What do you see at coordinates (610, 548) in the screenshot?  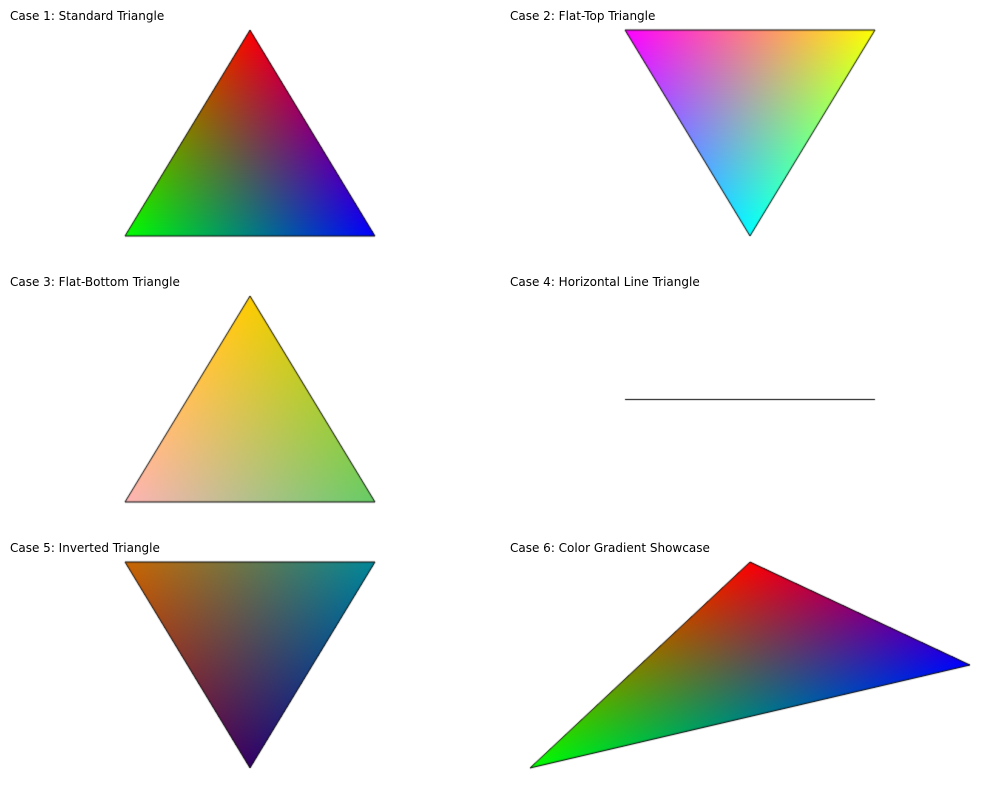 I see `case-6-title: Case 6: Color Gradient Showcase` at bounding box center [610, 548].